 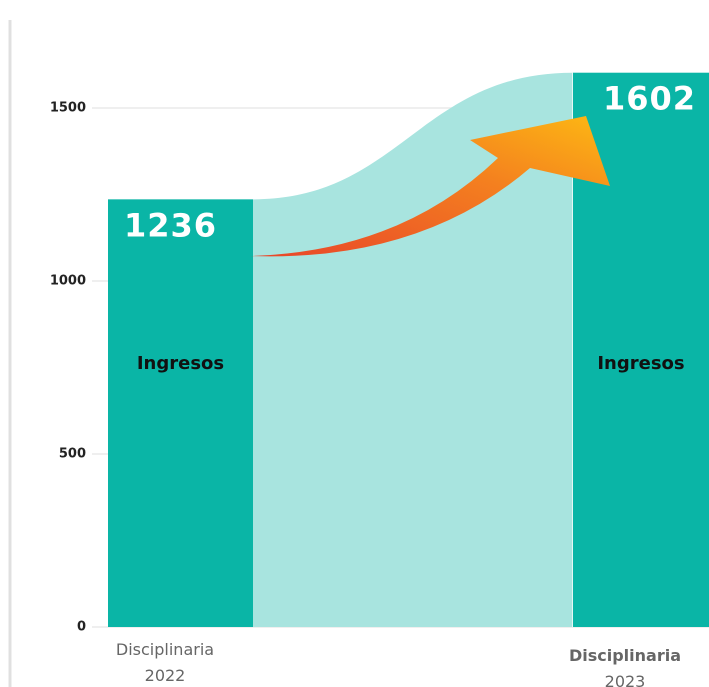 What do you see at coordinates (180, 413) in the screenshot?
I see `bar` at bounding box center [180, 413].